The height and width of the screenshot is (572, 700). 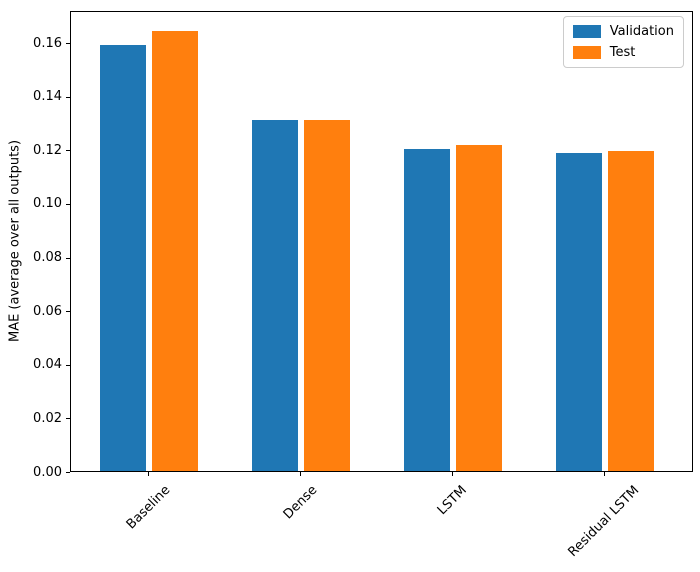 What do you see at coordinates (452, 501) in the screenshot?
I see `x-tick-label: LSTM` at bounding box center [452, 501].